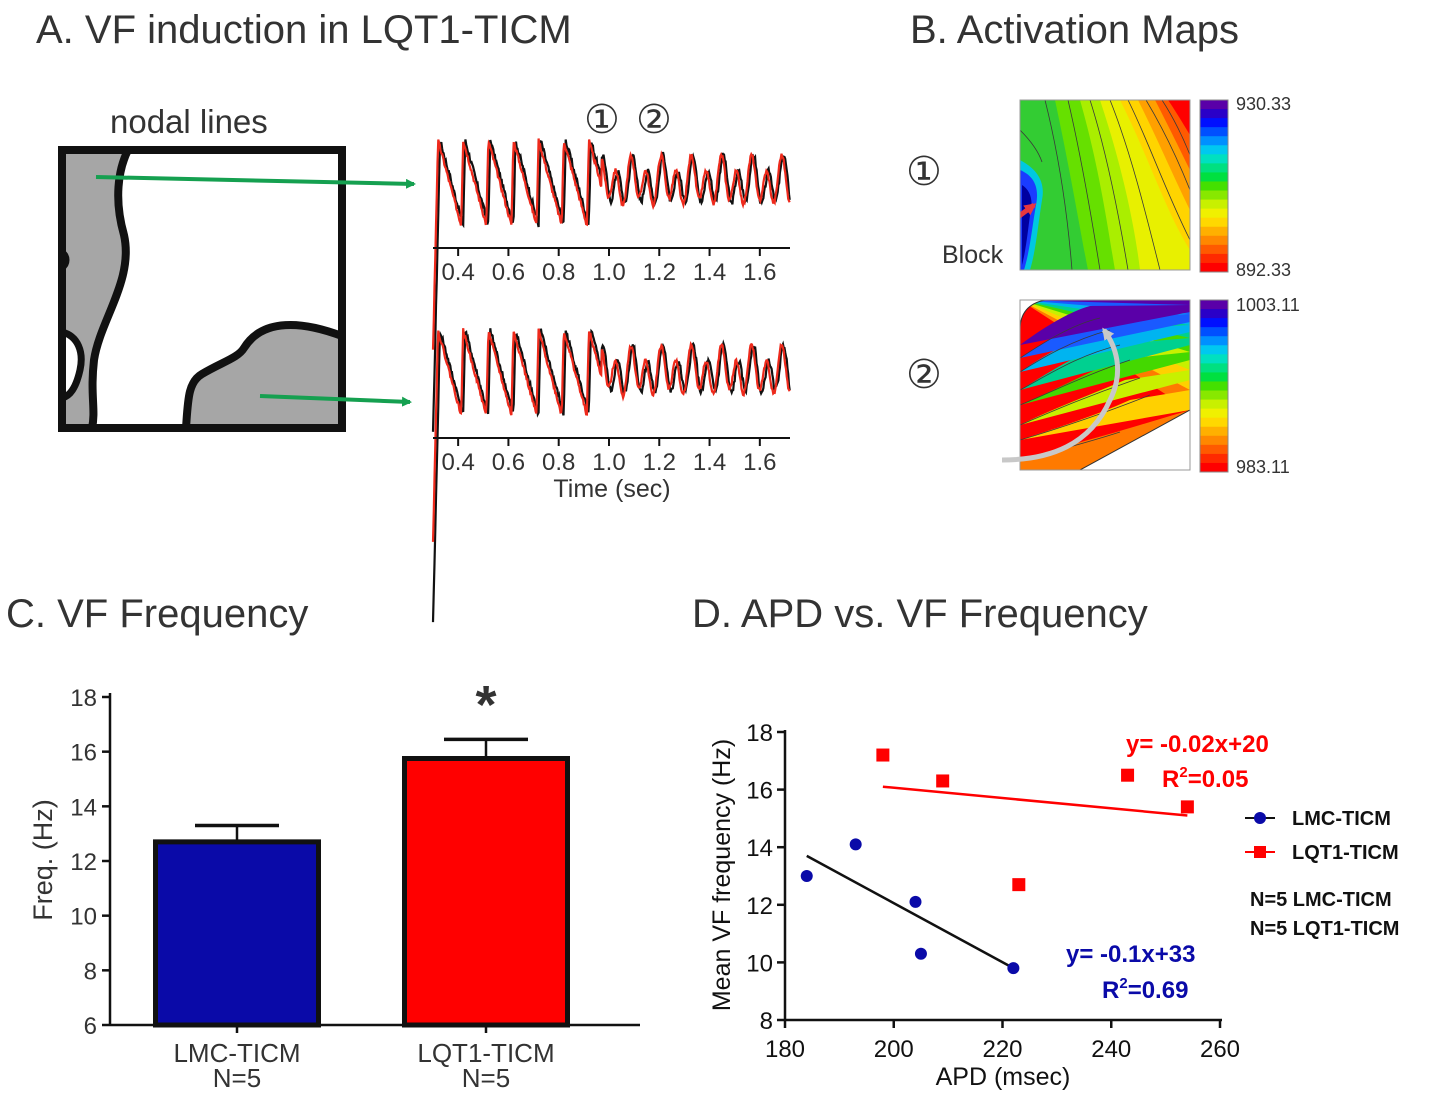  What do you see at coordinates (304, 30) in the screenshot?
I see `panel-a-title: A. VF induction in LQT1-TICM` at bounding box center [304, 30].